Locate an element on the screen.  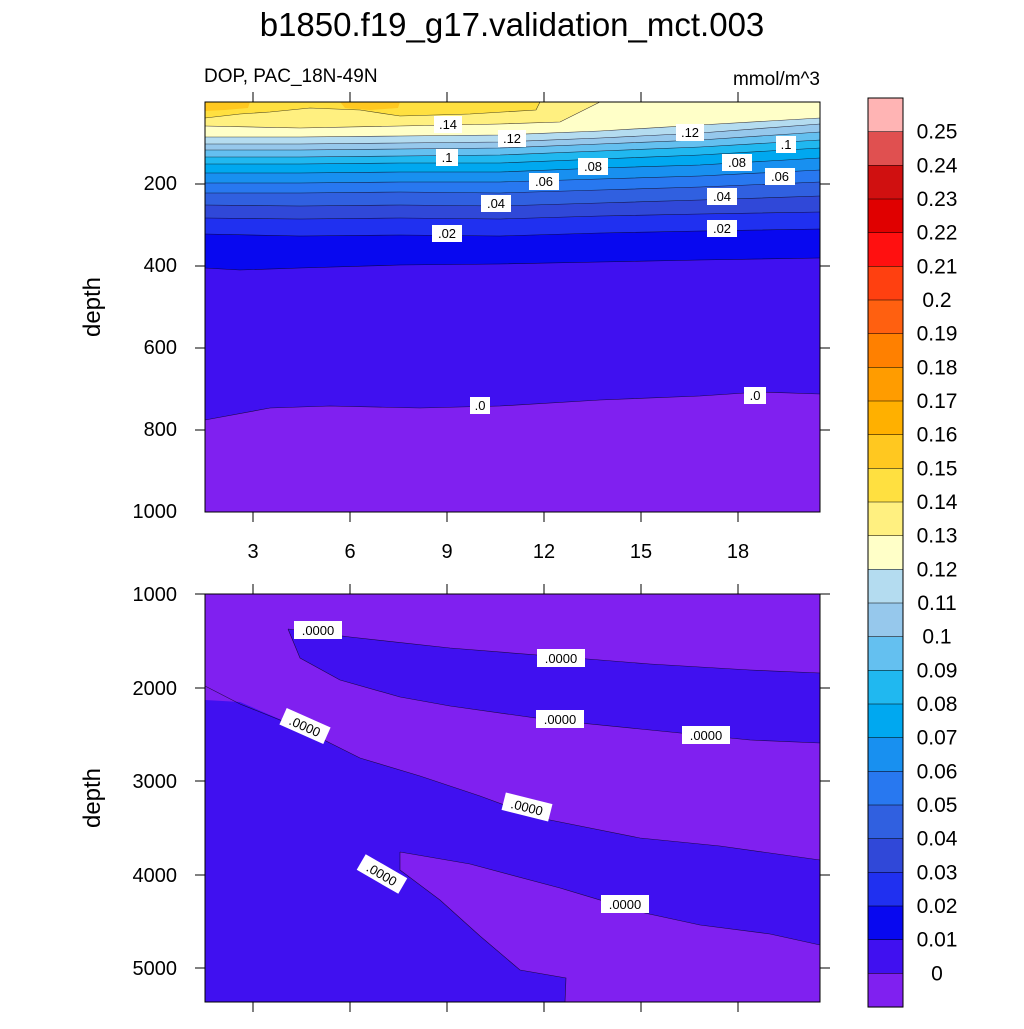
xtick-label: 9 is located at coordinates (446, 552).